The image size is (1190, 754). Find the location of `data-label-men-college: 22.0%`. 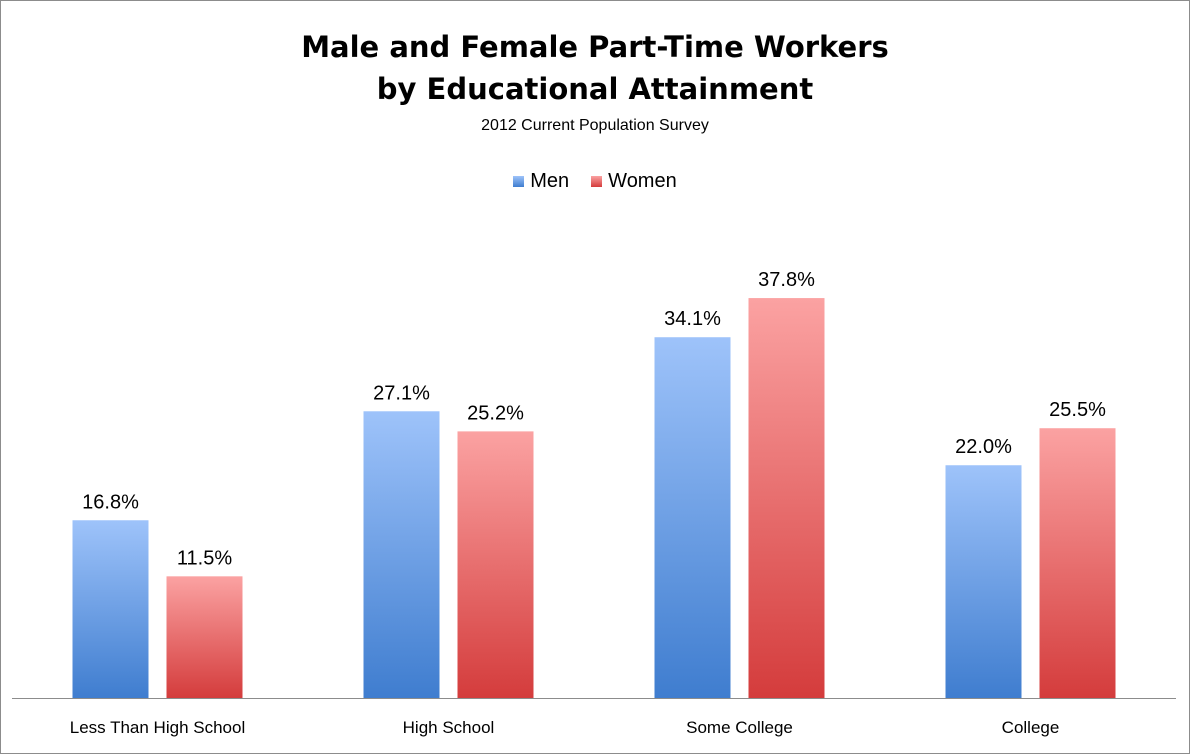

data-label-men-college: 22.0% is located at coordinates (983, 447).